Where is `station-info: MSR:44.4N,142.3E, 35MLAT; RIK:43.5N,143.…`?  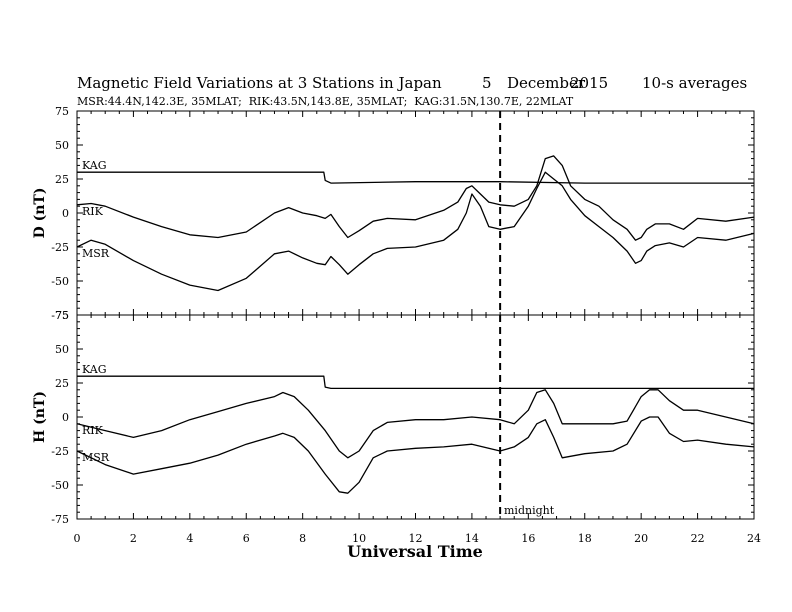
station-info: MSR:44.4N,142.3E, 35MLAT; RIK:43.5N,143.… is located at coordinates (325, 101).